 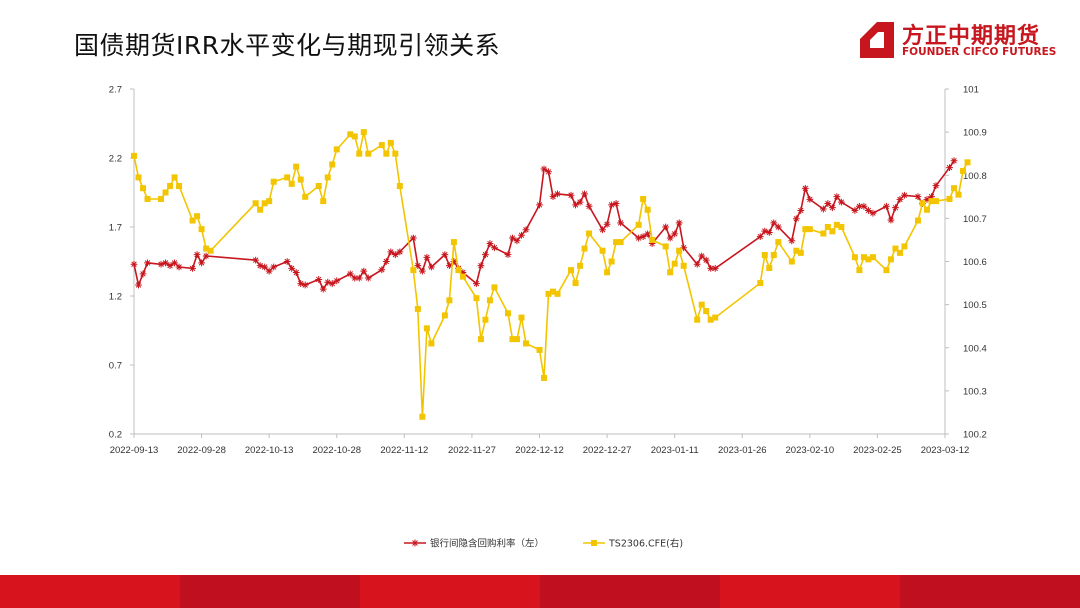 I want to click on y-left-tick-label: 2.7, so click(x=115, y=90).